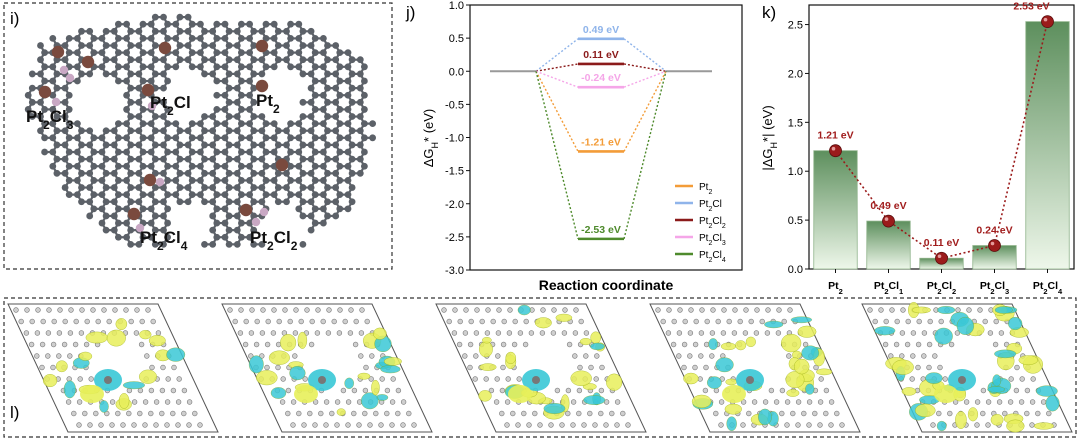 Image resolution: width=1080 pixels, height=445 pixels. What do you see at coordinates (1047, 145) in the screenshot?
I see `bar` at bounding box center [1047, 145].